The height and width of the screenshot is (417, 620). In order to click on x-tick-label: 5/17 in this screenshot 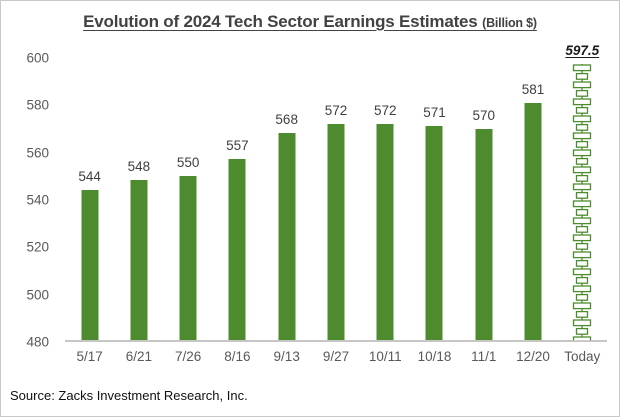, I will do `click(89, 356)`.